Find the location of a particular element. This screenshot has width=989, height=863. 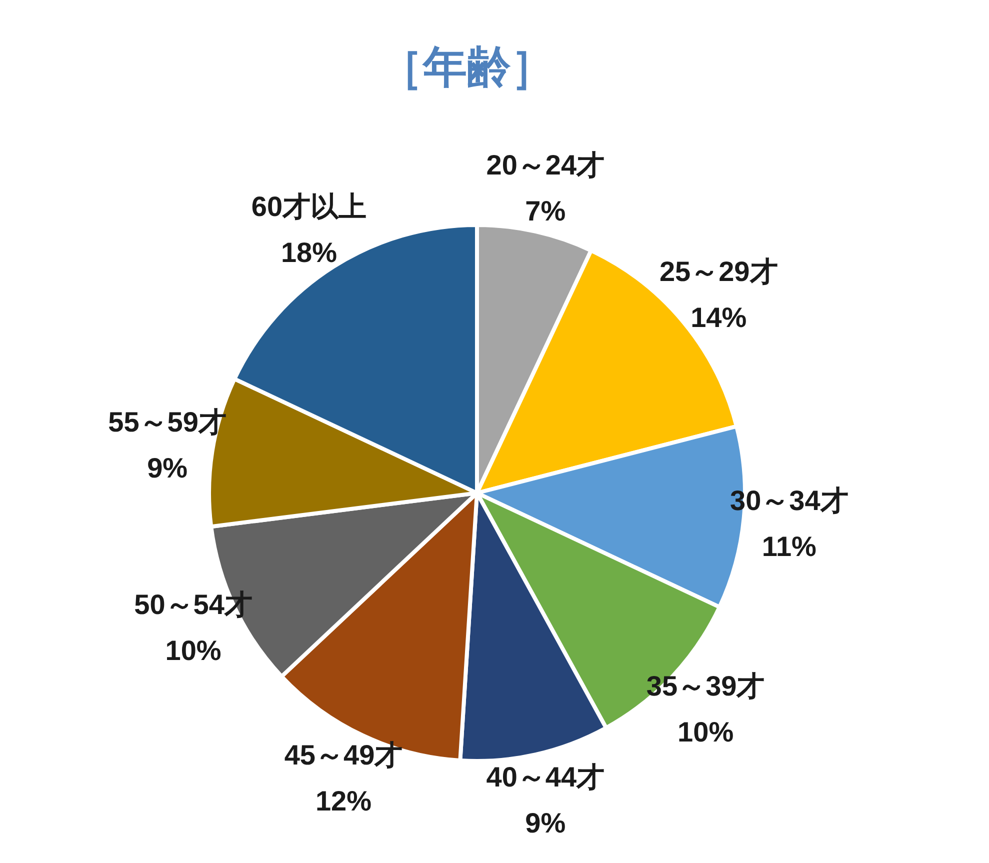

slice-label: 25～29才 is located at coordinates (718, 271).